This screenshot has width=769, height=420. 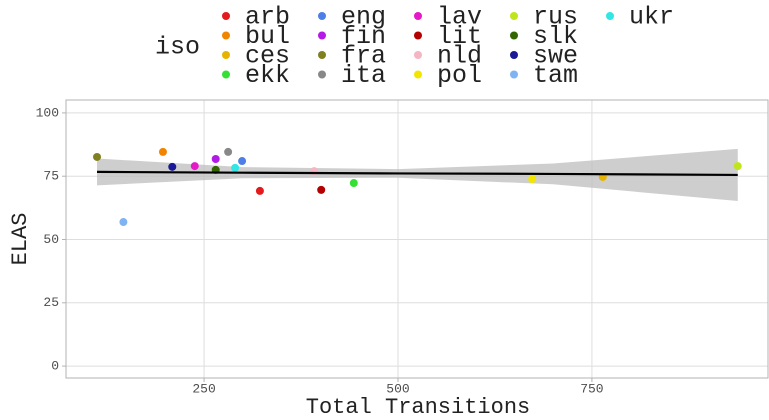 I want to click on x-tick-label: 250, so click(x=203, y=388).